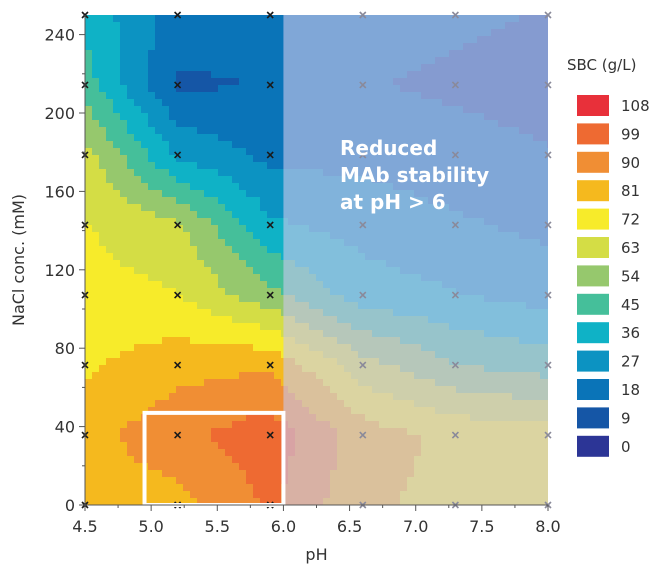 The image size is (654, 573). I want to click on y-tick-label: 200, so click(59, 113).